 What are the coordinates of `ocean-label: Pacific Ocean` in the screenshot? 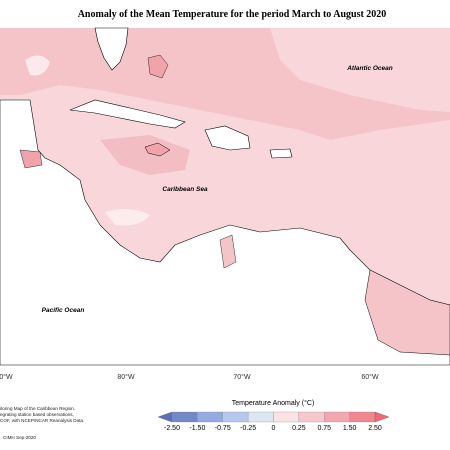 It's located at (63, 310).